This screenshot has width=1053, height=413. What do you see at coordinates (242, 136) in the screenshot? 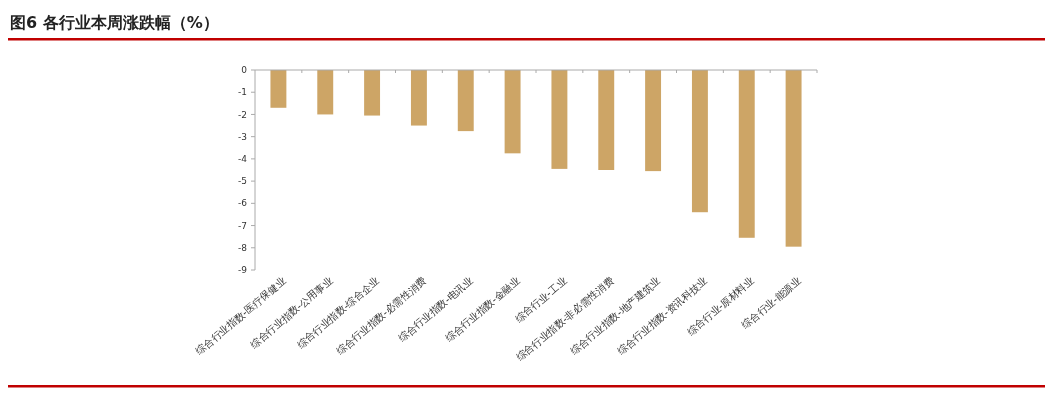
I see `y-tick-label: -3` at bounding box center [242, 136].